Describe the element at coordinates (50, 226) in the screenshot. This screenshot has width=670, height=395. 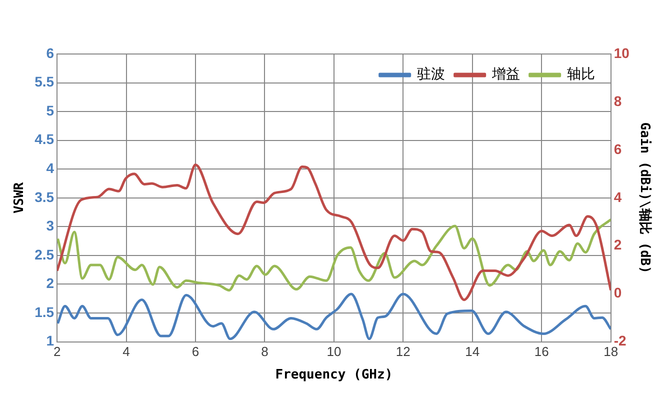
I see `y-tick-label: 3` at that location.